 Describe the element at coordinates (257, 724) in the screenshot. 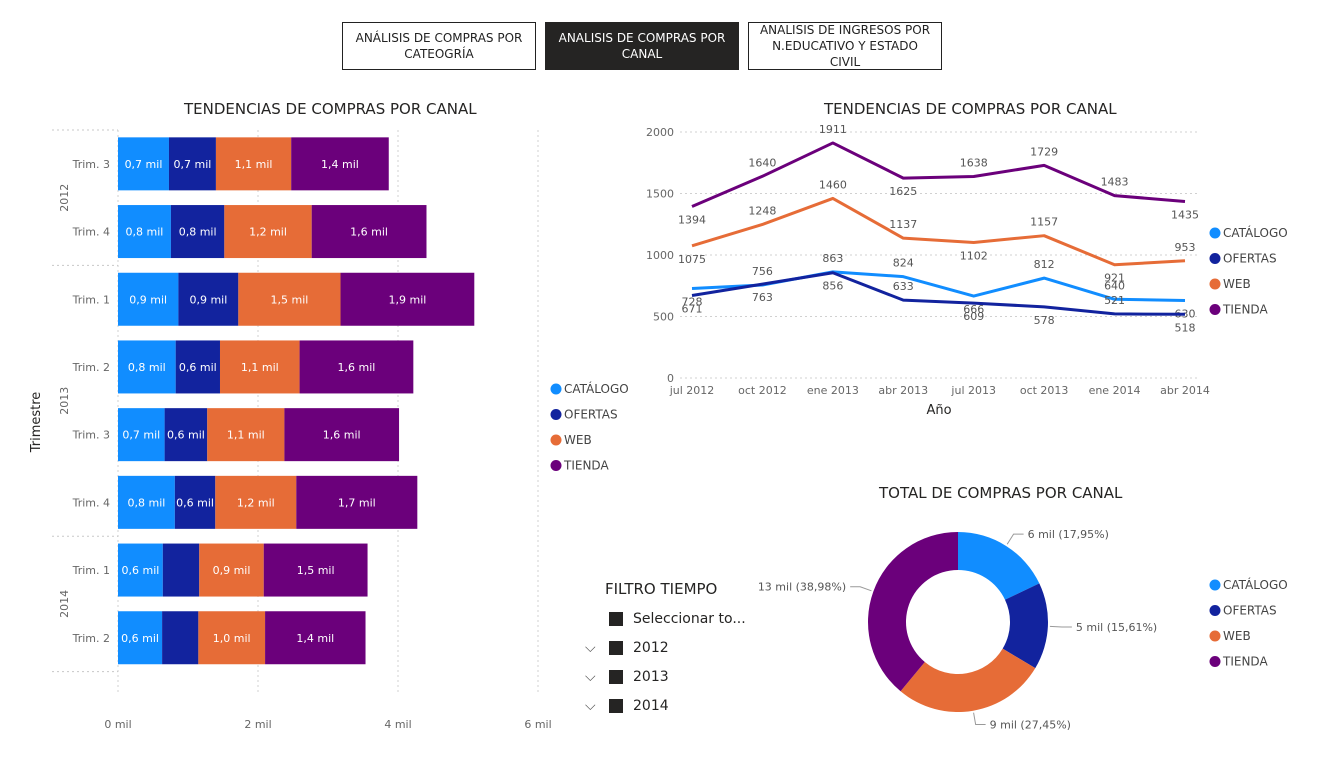

I see `x-tick-label: 2 mil` at that location.